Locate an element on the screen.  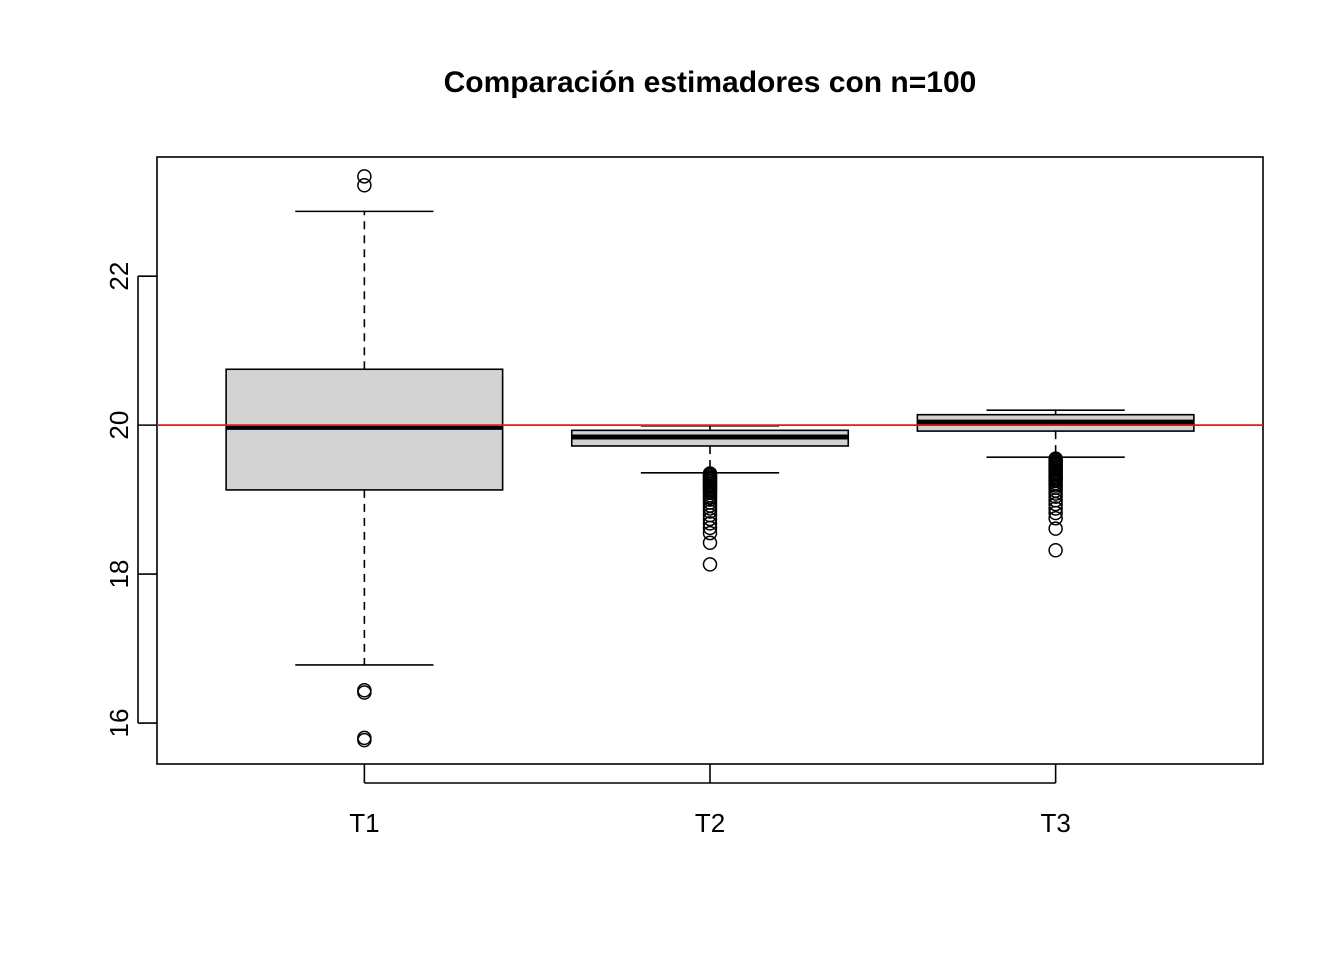
box-group-t3 is located at coordinates (1055, 483).